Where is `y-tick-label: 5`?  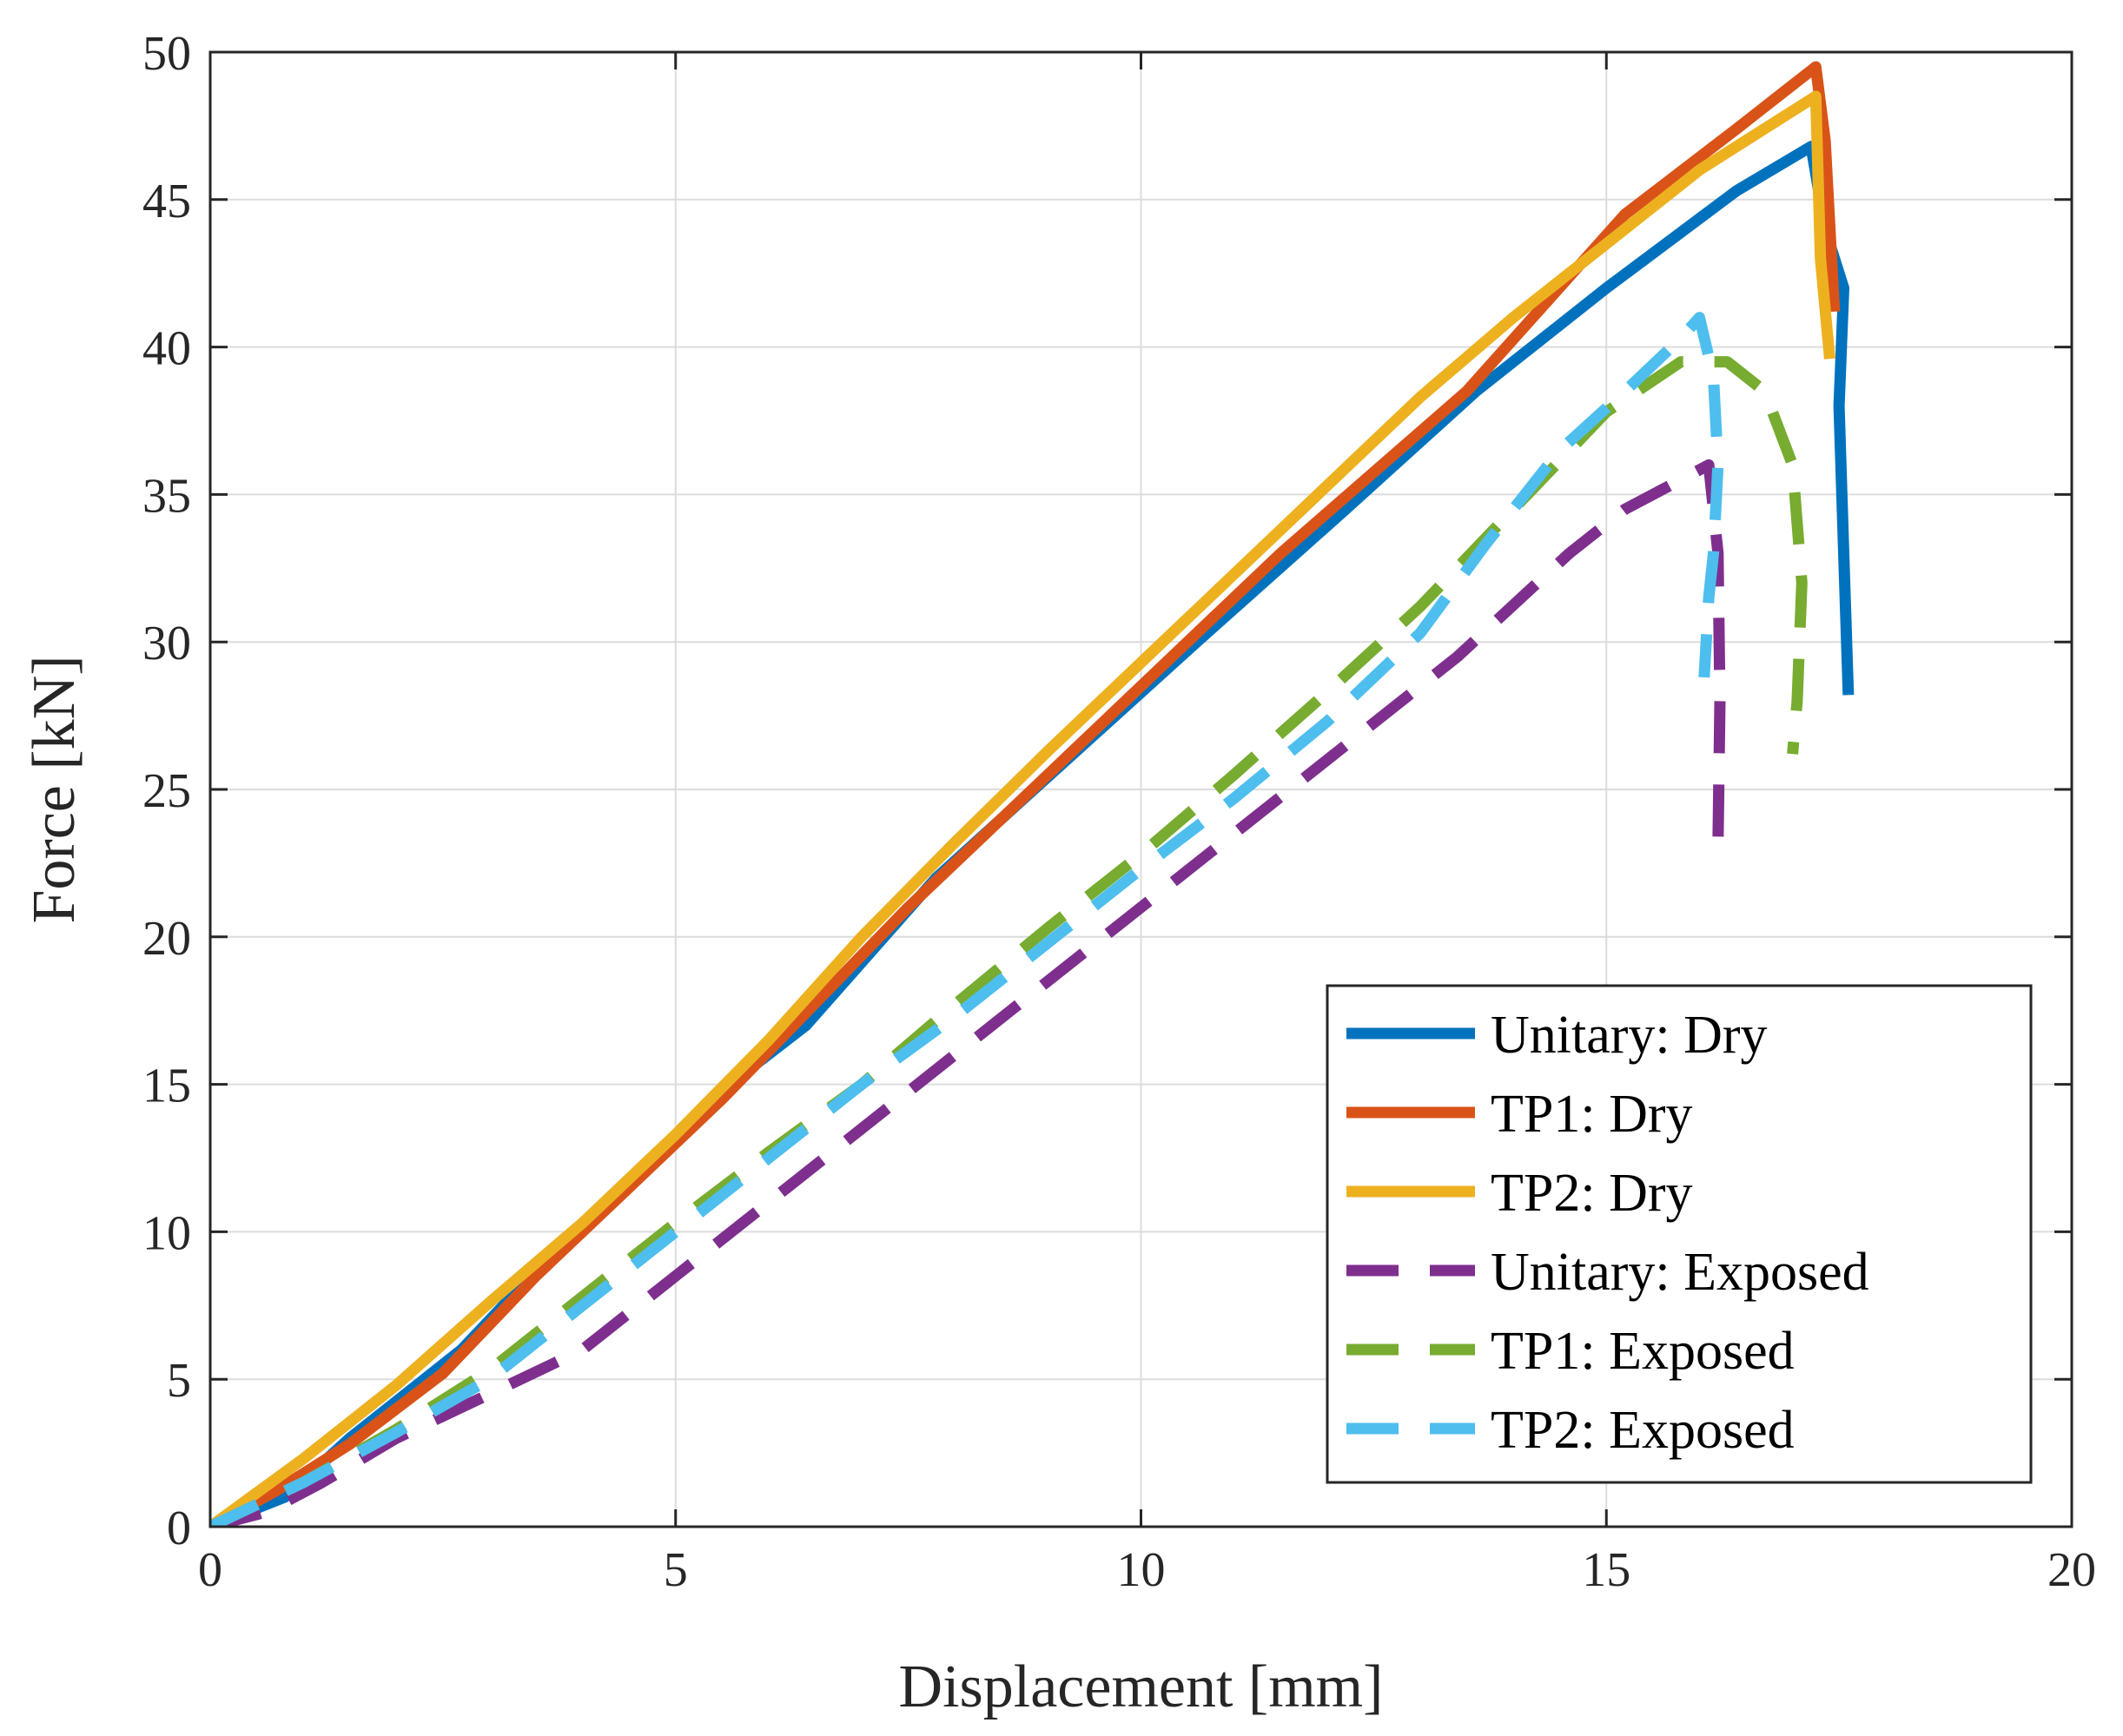 y-tick-label: 5 is located at coordinates (179, 1381).